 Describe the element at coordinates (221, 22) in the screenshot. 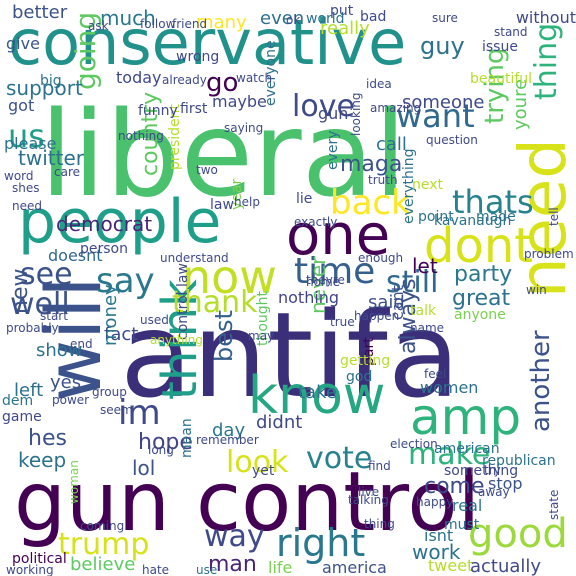

I see `word-many: many` at that location.